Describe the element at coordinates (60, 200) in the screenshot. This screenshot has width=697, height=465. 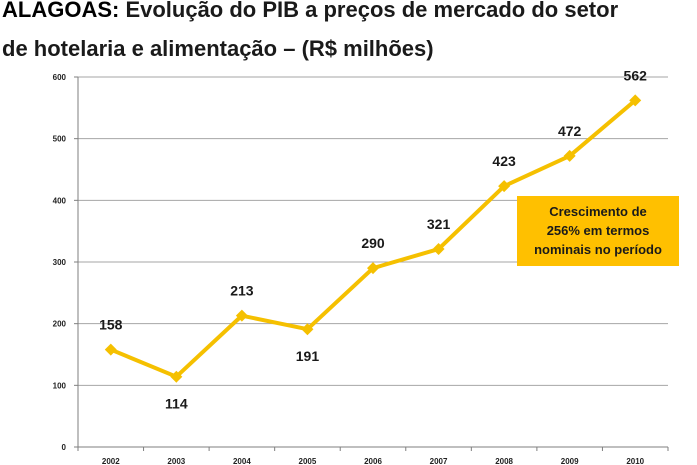
I see `y-tick-label: 400` at that location.